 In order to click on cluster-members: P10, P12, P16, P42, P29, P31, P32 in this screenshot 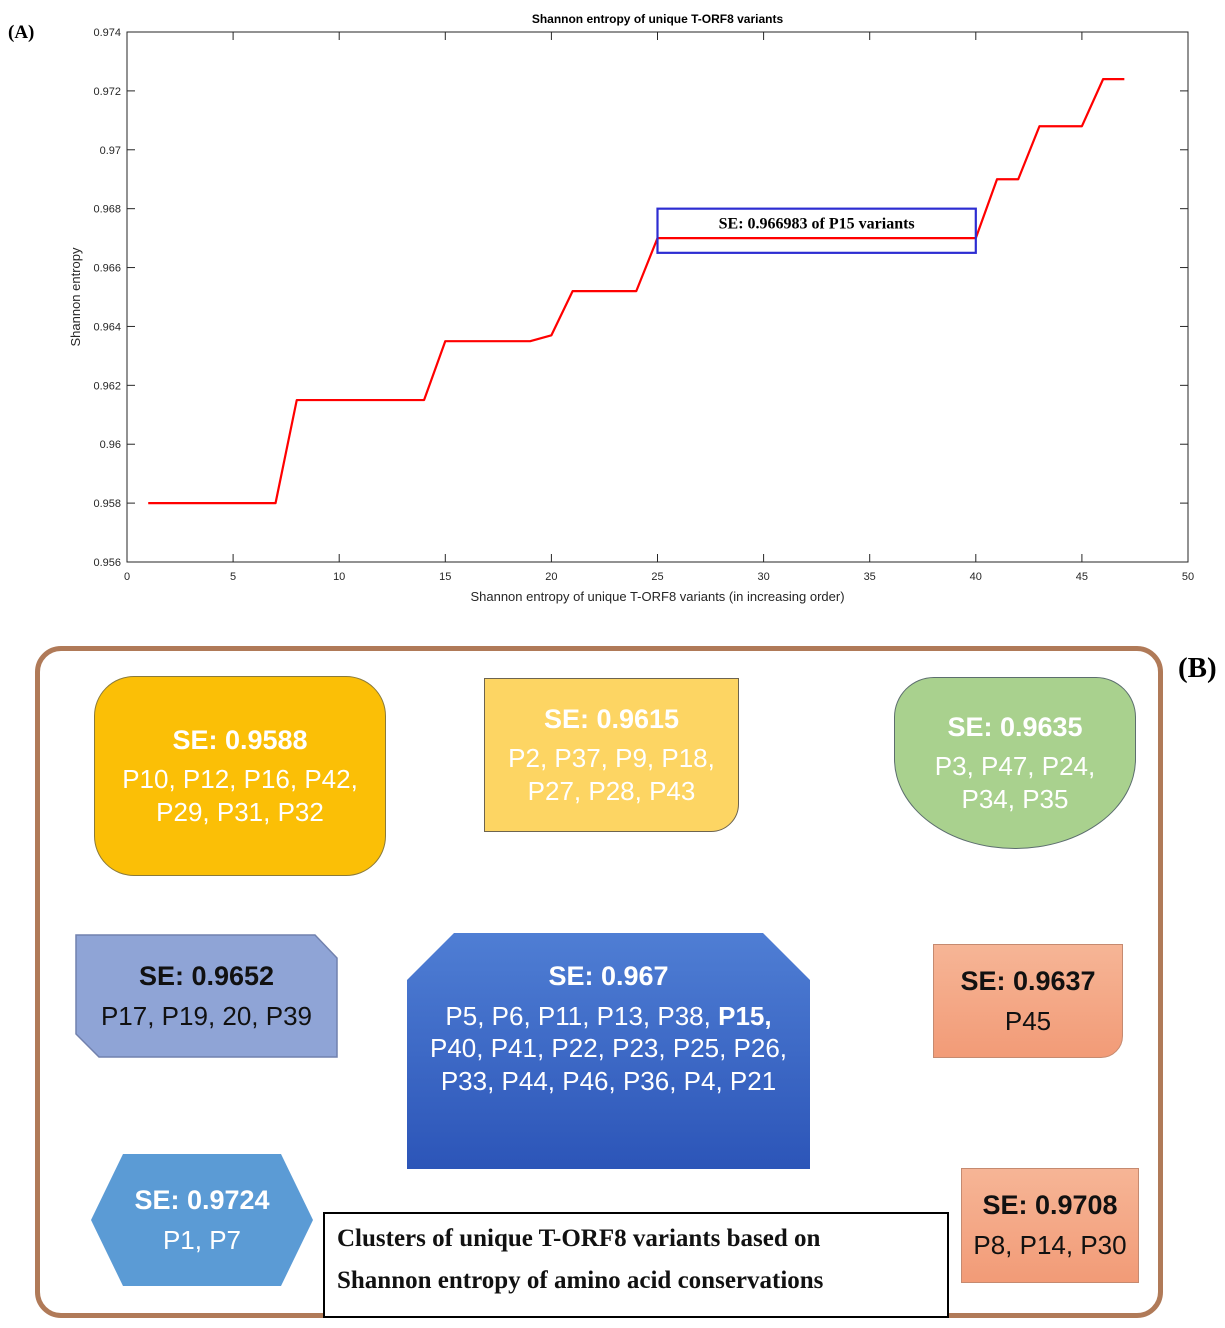, I will do `click(240, 795)`.